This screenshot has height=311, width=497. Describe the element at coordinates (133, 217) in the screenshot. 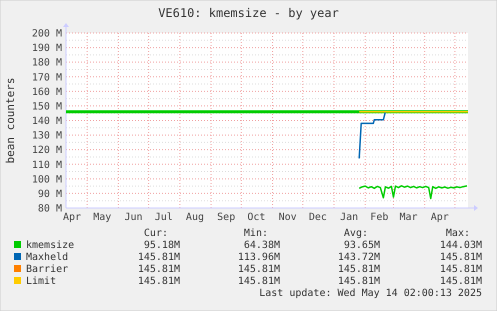

I see `x-tick-label: Jun` at that location.